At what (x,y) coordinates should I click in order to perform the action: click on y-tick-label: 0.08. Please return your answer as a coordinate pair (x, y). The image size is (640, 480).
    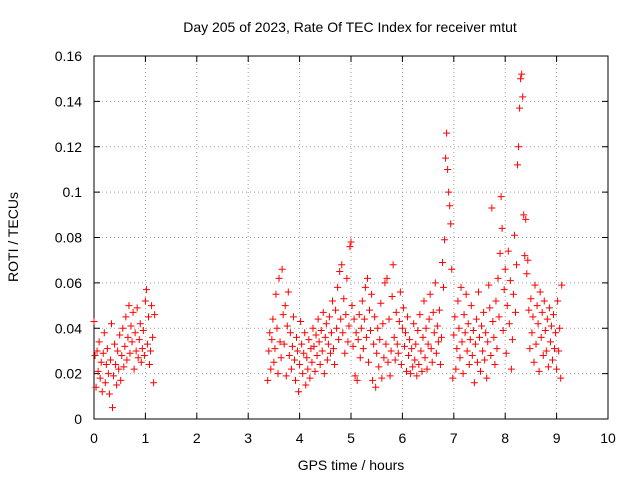
    Looking at the image, I should click on (68, 238).